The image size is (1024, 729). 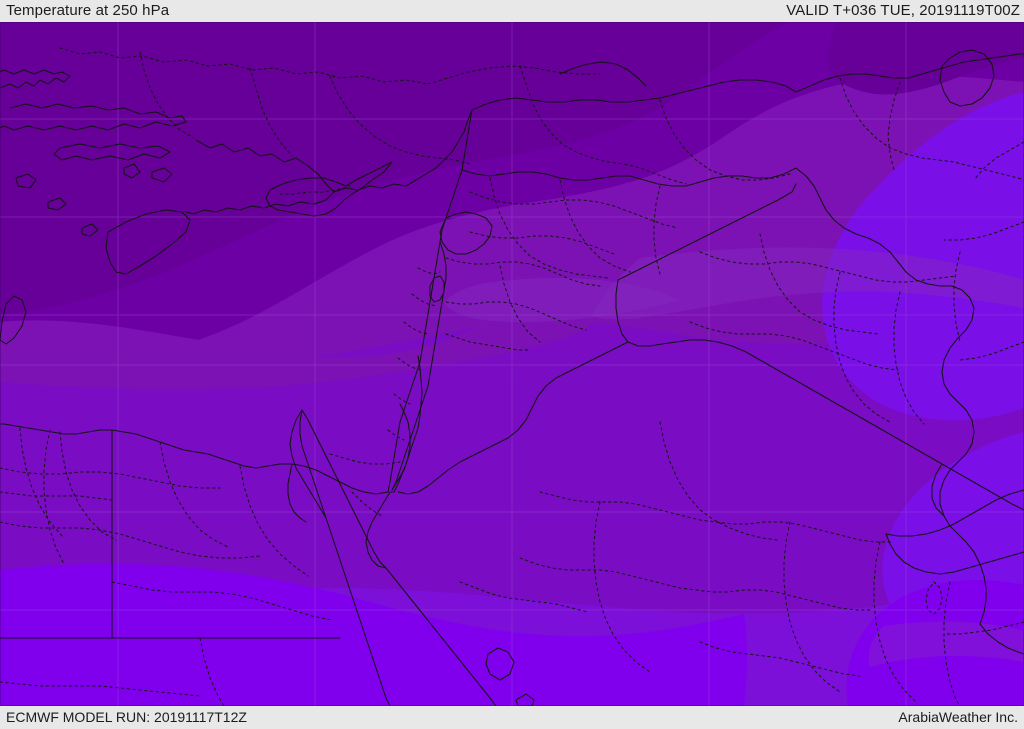 I want to click on border-turkey-syria, so click(x=629, y=177).